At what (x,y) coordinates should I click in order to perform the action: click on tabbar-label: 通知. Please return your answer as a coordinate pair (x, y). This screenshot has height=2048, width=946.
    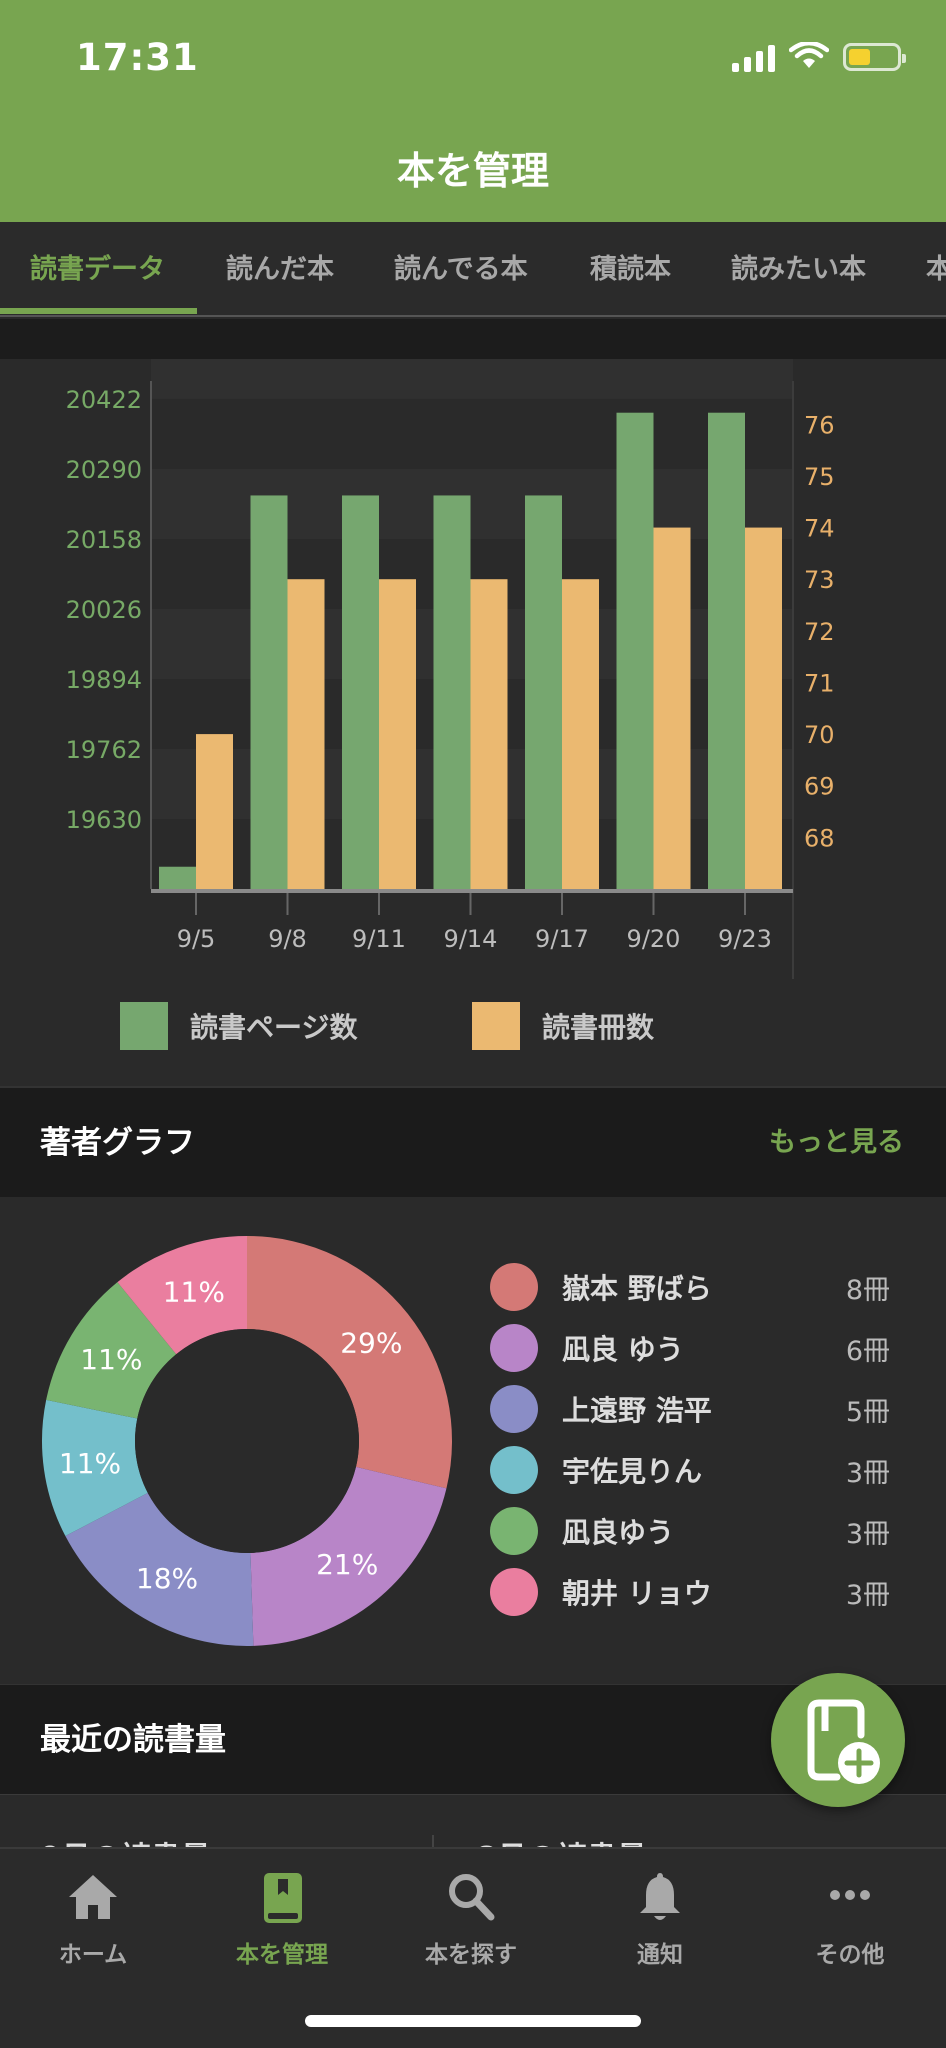
    Looking at the image, I should click on (660, 1955).